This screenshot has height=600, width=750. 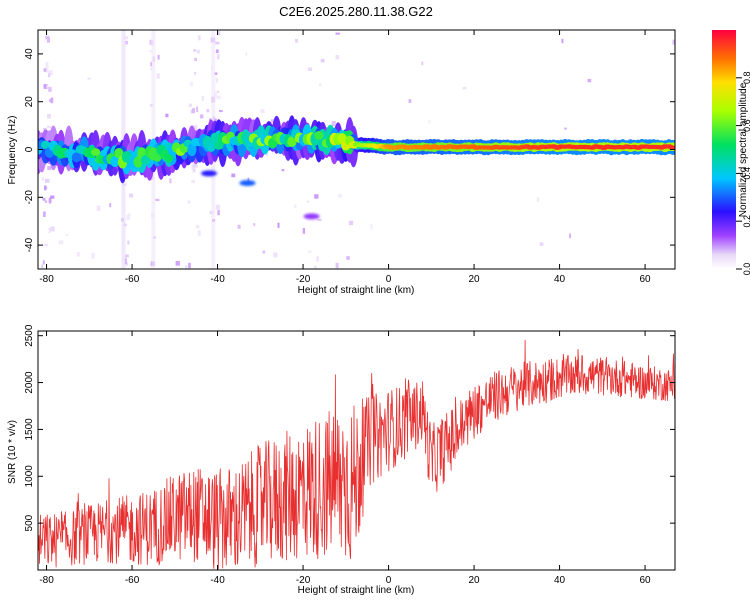 What do you see at coordinates (29, 244) in the screenshot?
I see `heatmap-y-tick-label: -40` at bounding box center [29, 244].